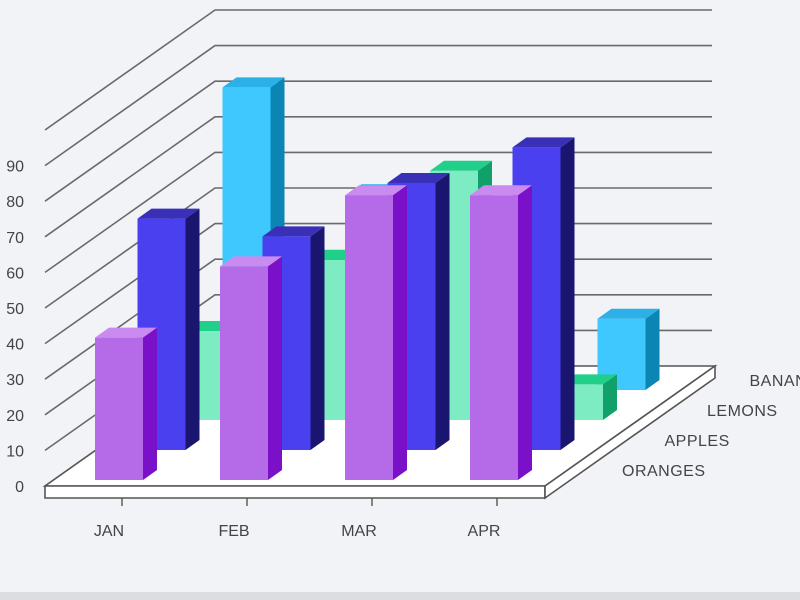 The height and width of the screenshot is (600, 800). I want to click on series-label-oranges: ORANGES, so click(664, 471).